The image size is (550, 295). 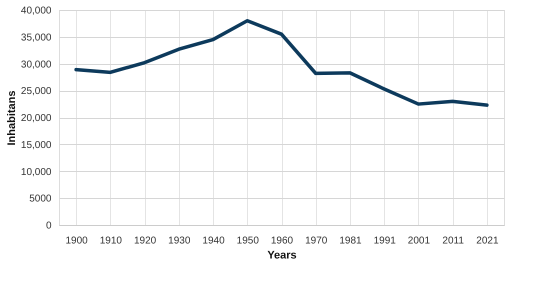 I want to click on x-axis-title: Years, so click(x=282, y=256).